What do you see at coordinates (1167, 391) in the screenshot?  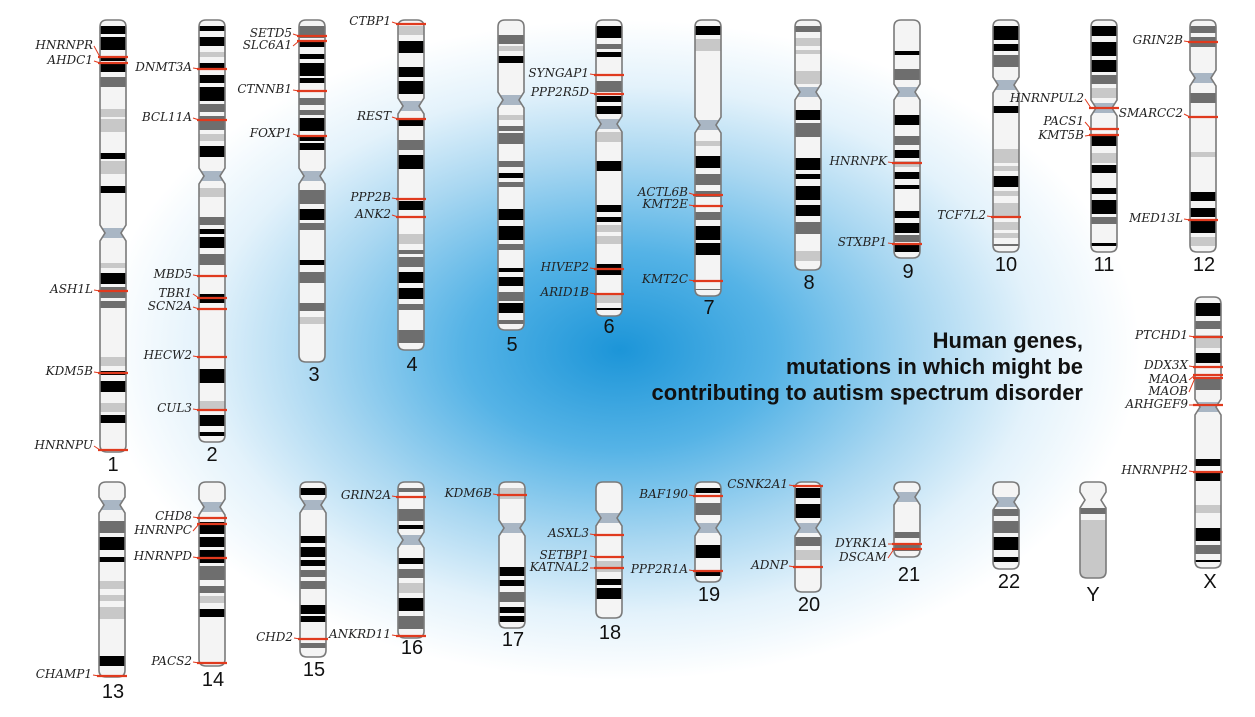 I see `gene-label-maob: MAOB` at bounding box center [1167, 391].